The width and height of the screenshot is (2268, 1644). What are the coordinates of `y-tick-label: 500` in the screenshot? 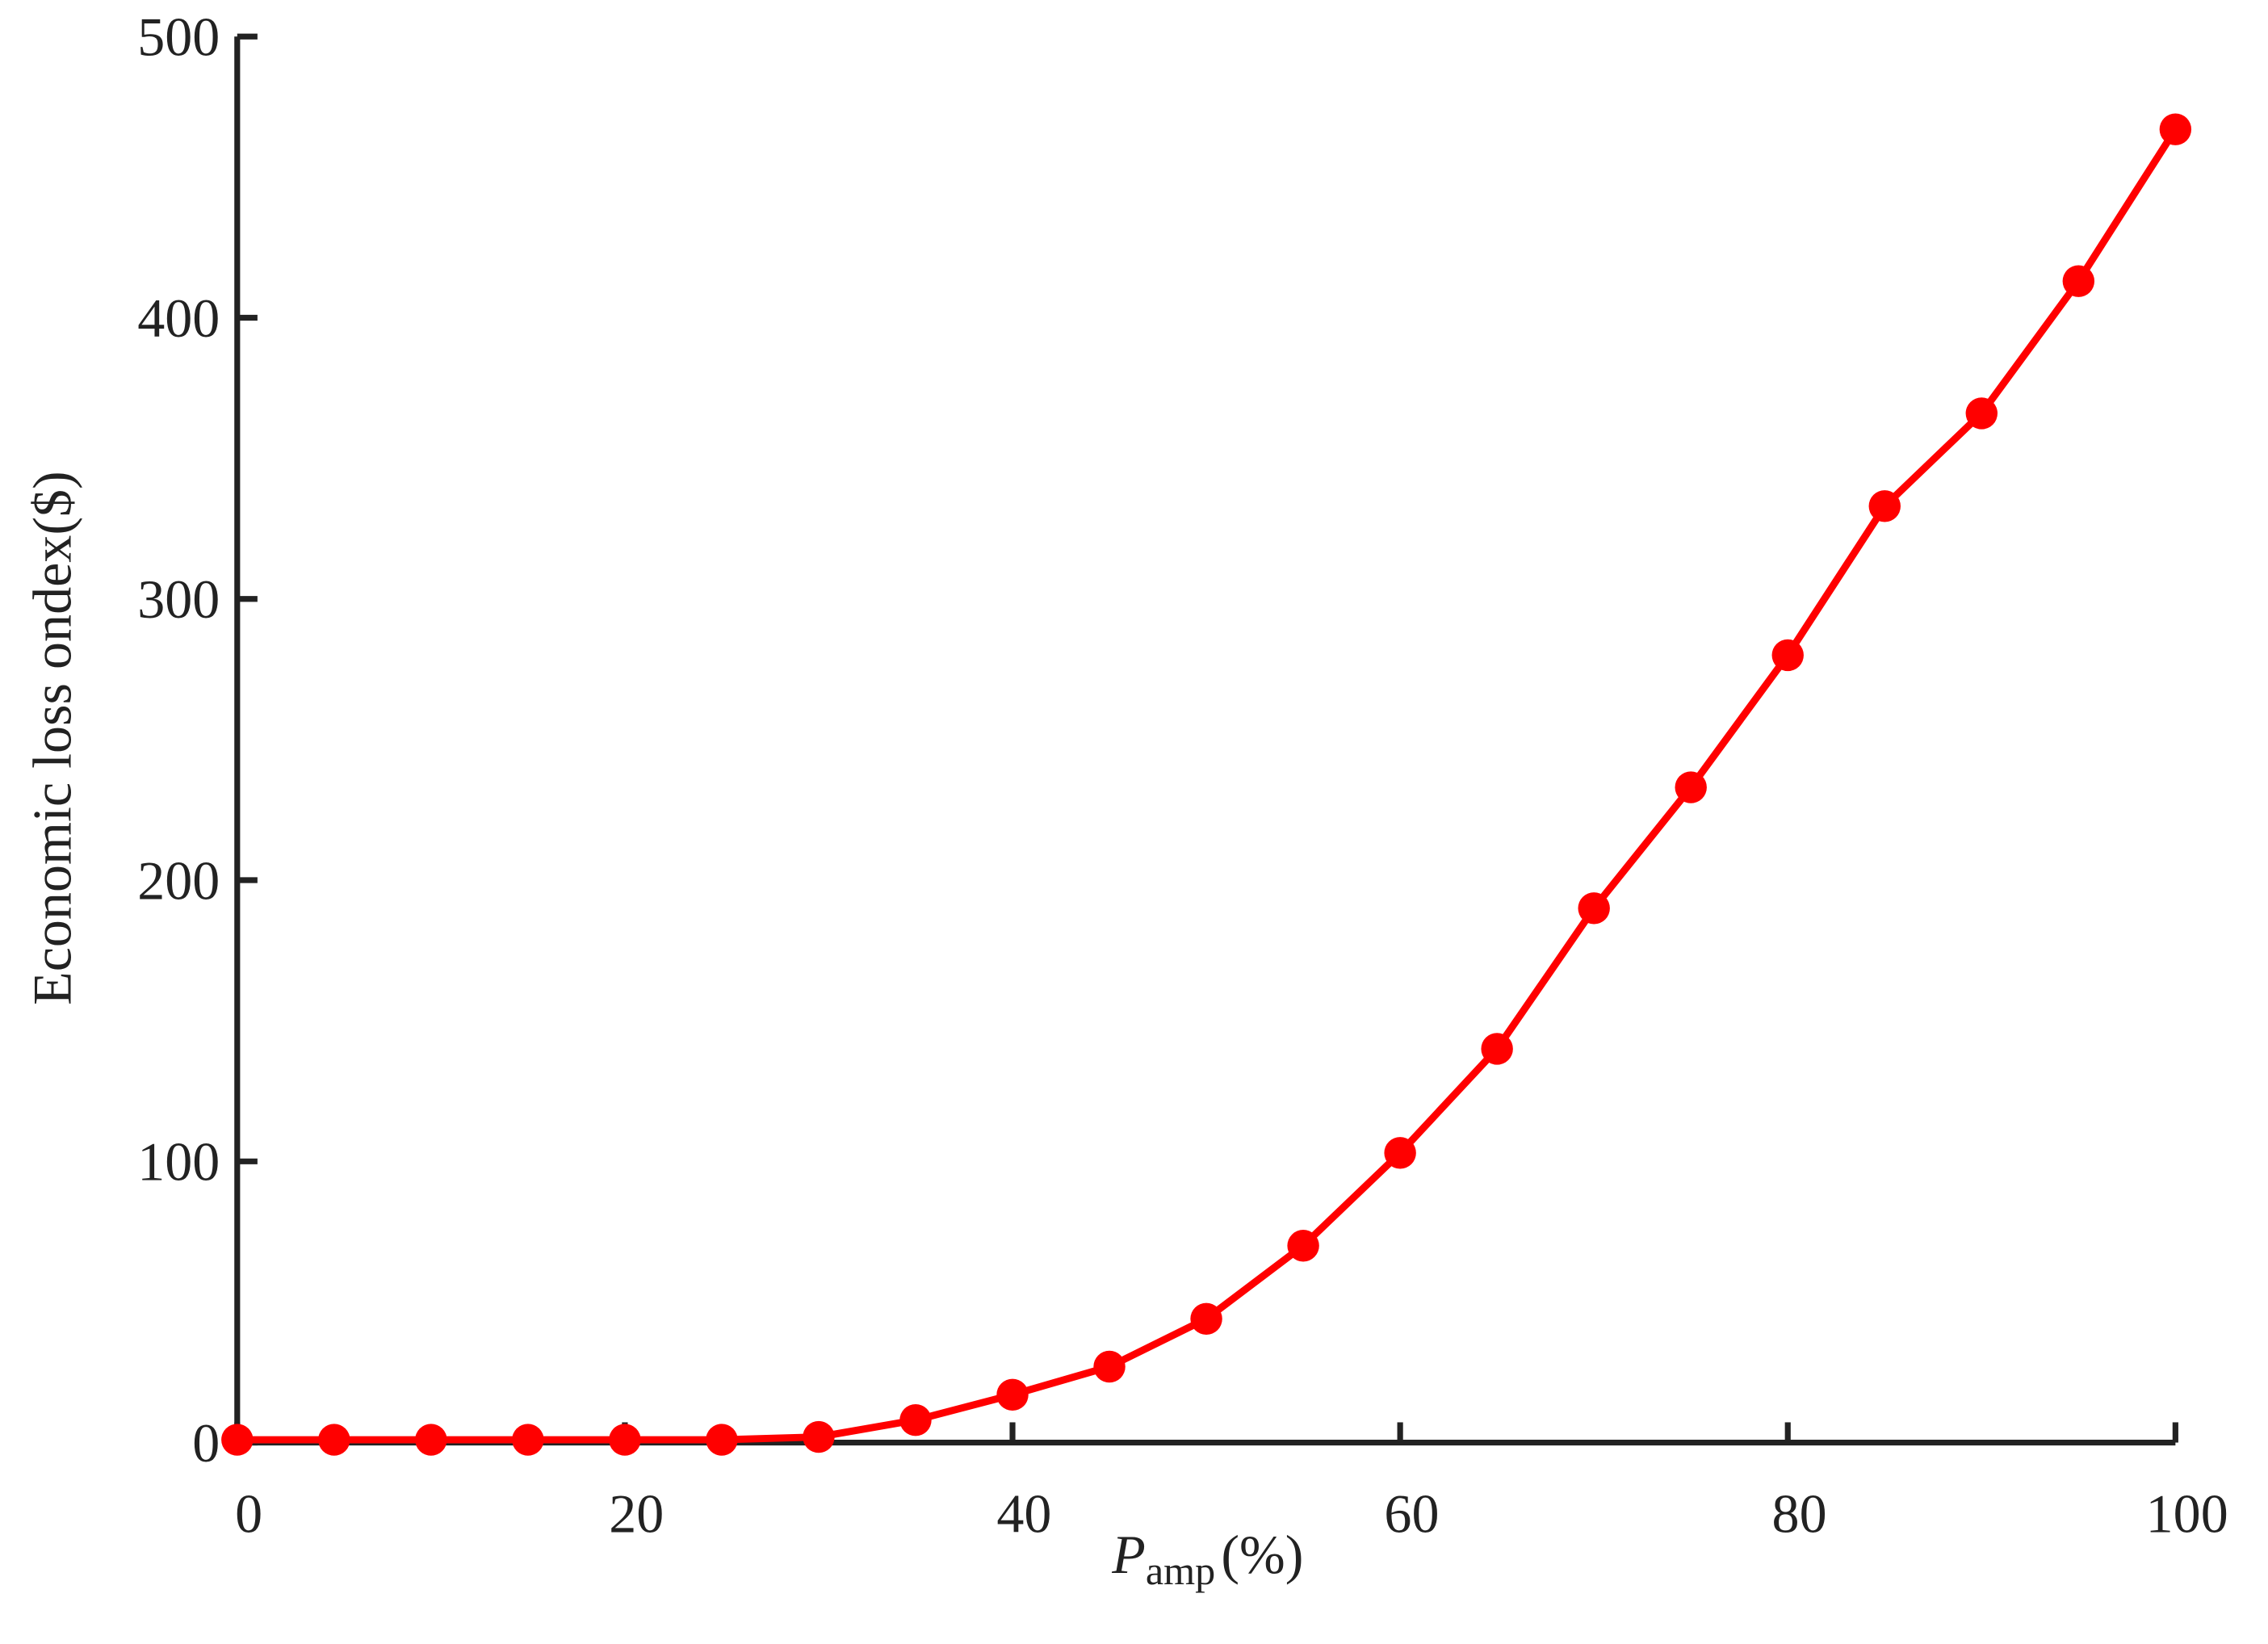 It's located at (178, 37).